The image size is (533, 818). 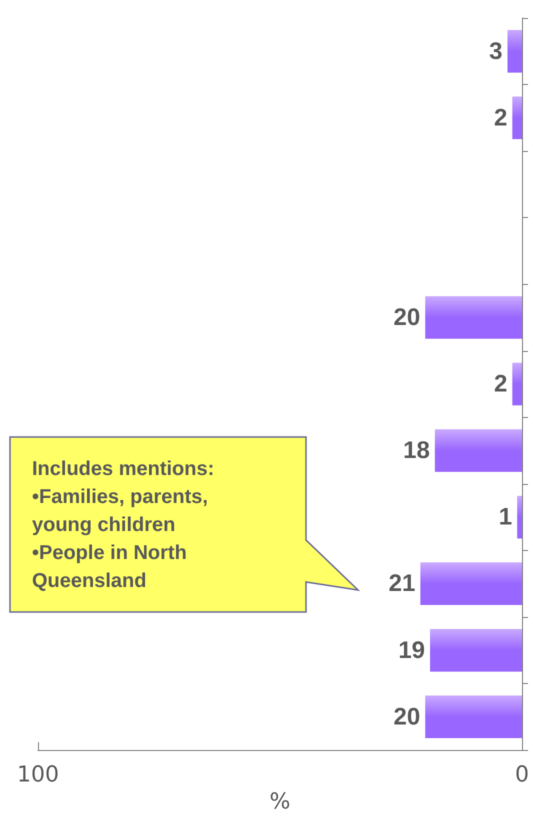 I want to click on x-tick-label: 100, so click(x=38, y=775).